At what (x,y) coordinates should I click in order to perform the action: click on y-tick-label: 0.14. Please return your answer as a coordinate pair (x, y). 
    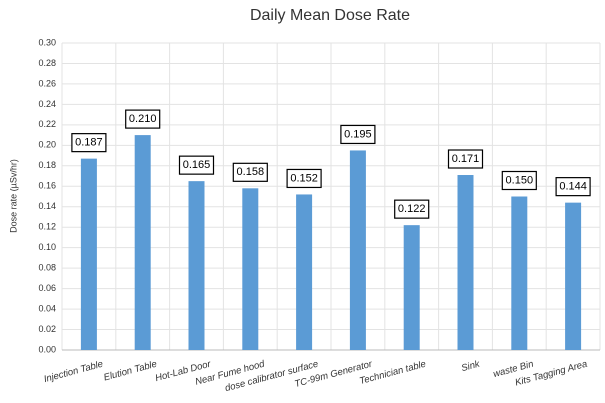
    Looking at the image, I should click on (47, 206).